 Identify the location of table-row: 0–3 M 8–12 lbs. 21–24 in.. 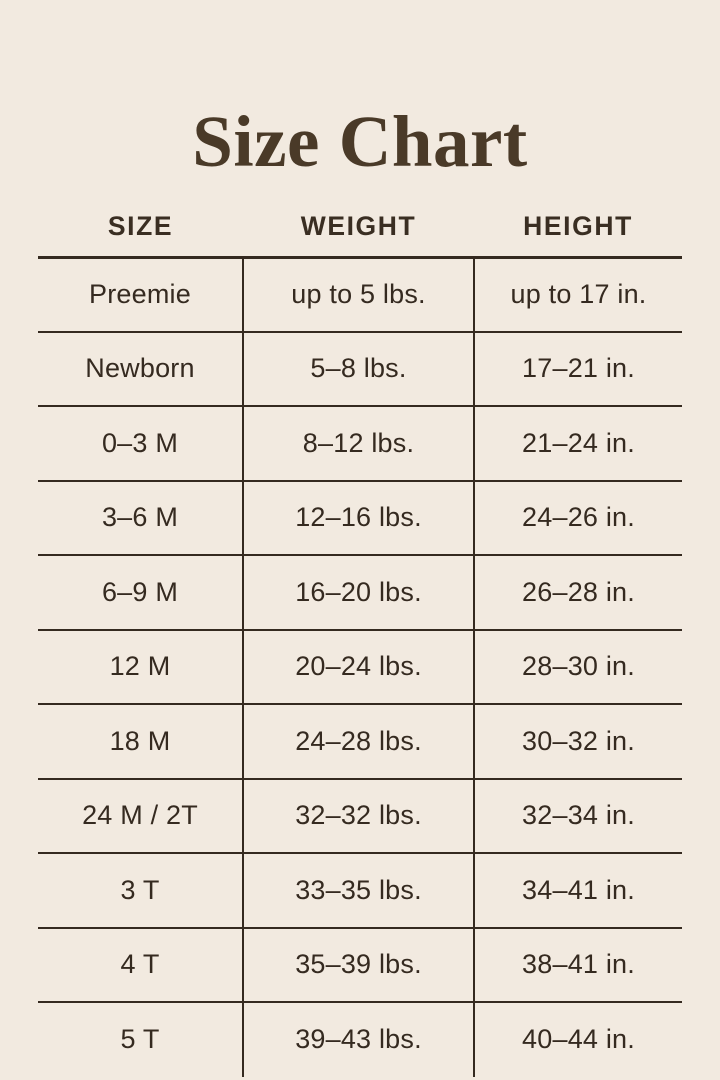
(360, 444).